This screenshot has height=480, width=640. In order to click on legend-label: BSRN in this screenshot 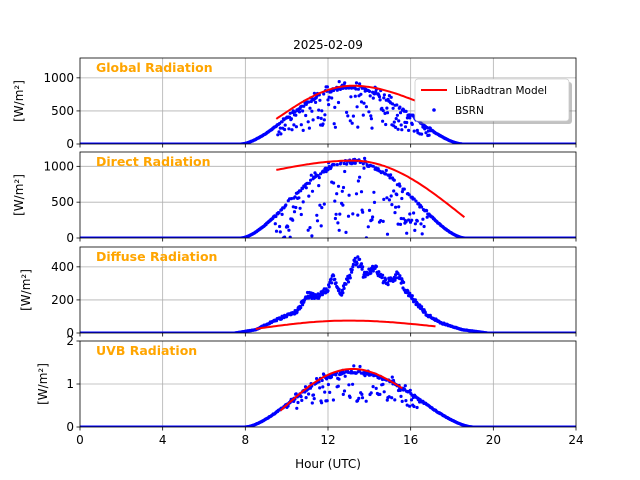, I will do `click(469, 111)`.